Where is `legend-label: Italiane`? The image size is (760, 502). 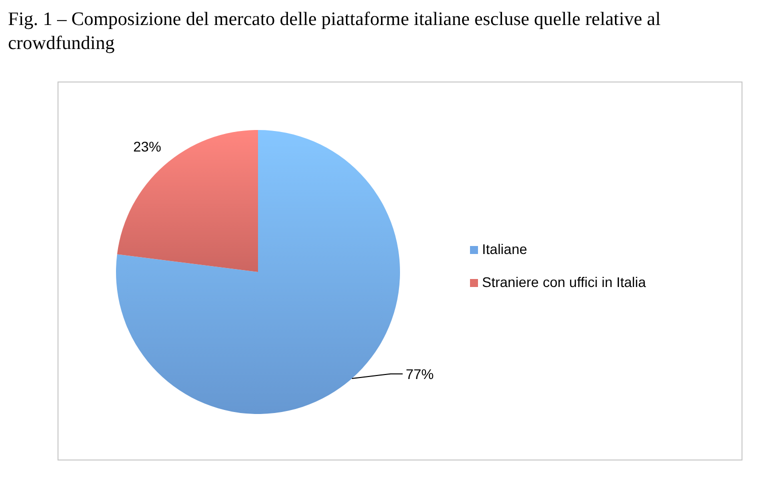
legend-label: Italiane is located at coordinates (505, 249).